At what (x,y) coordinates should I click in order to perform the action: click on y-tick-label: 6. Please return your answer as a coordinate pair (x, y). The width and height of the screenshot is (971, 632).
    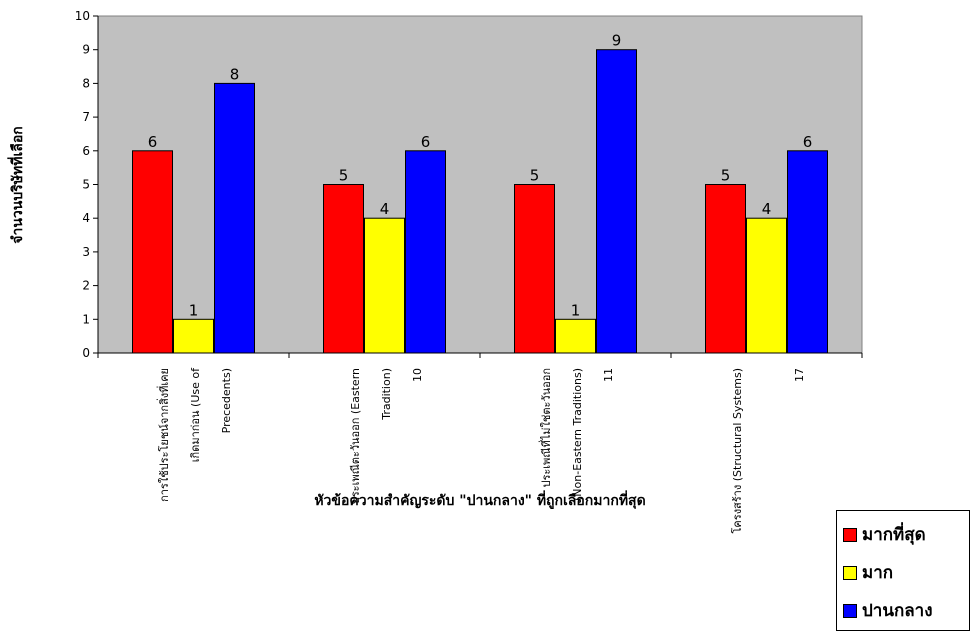
    Looking at the image, I should click on (86, 151).